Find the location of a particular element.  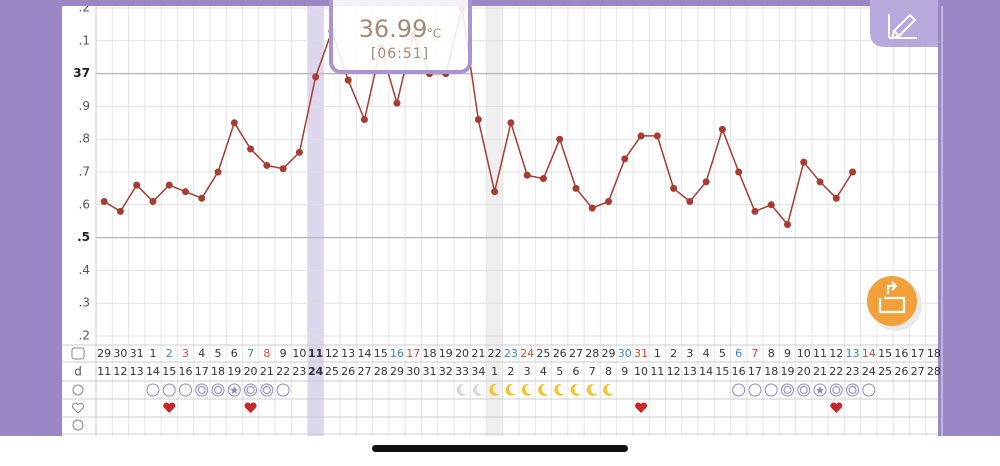

cycle-day: 14 is located at coordinates (706, 371).